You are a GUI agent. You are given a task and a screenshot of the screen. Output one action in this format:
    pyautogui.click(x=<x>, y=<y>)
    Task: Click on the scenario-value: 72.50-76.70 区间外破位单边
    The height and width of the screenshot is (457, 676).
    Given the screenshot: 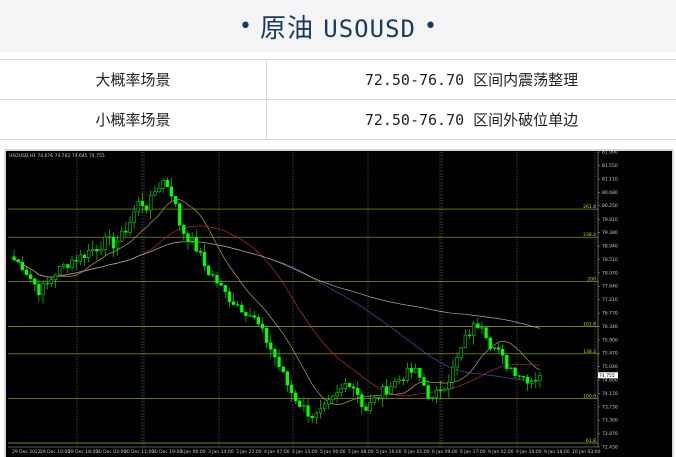 What is the action you would take?
    pyautogui.click(x=471, y=119)
    